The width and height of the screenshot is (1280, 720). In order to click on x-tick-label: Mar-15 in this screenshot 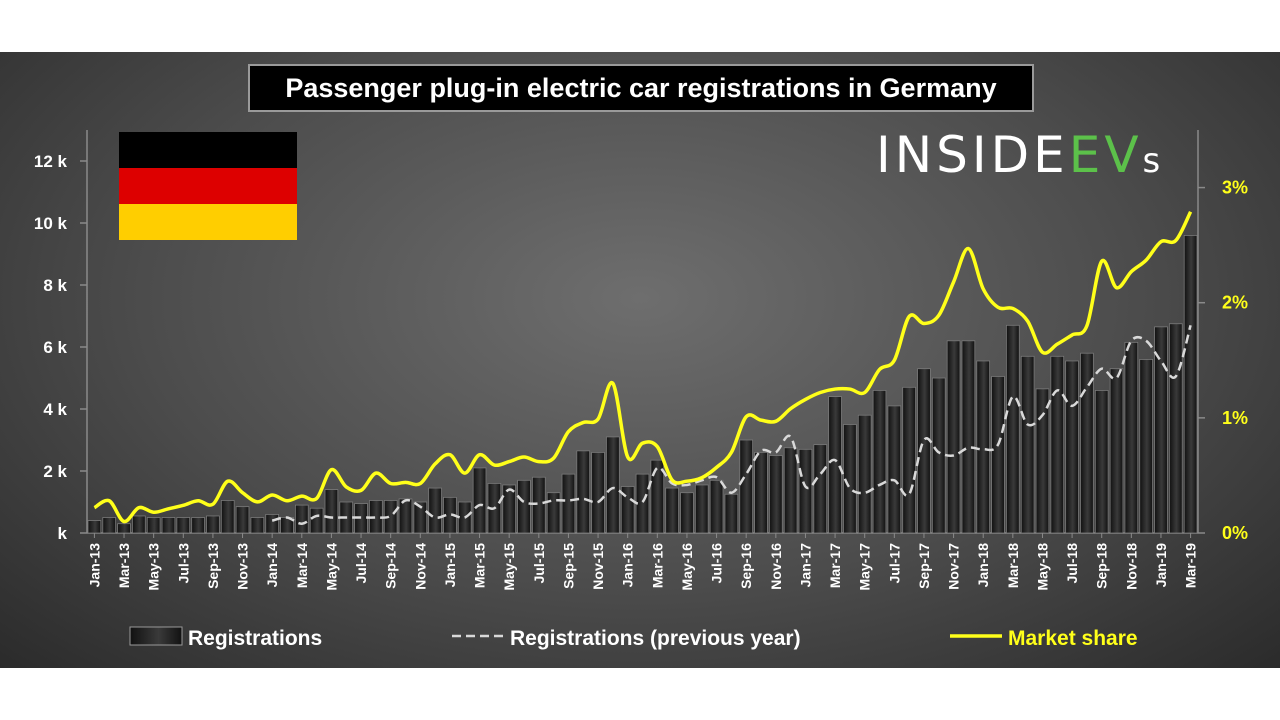, I will do `click(480, 565)`.